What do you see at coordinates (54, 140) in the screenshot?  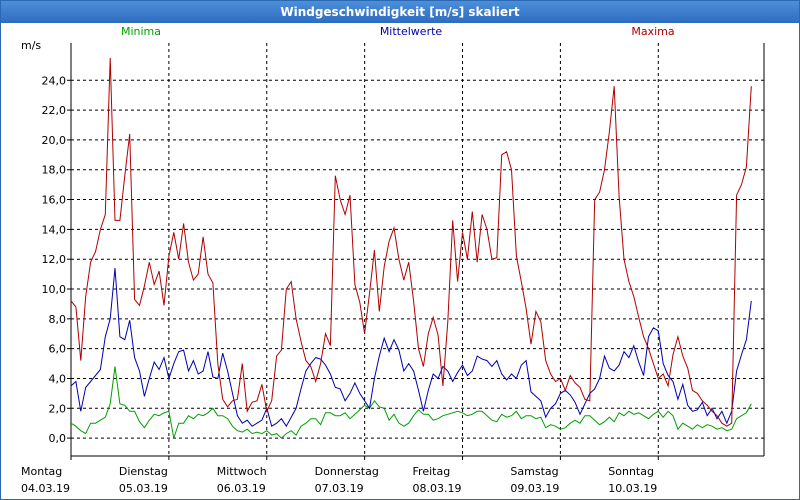 I see `y-tick-label: 20,0` at bounding box center [54, 140].